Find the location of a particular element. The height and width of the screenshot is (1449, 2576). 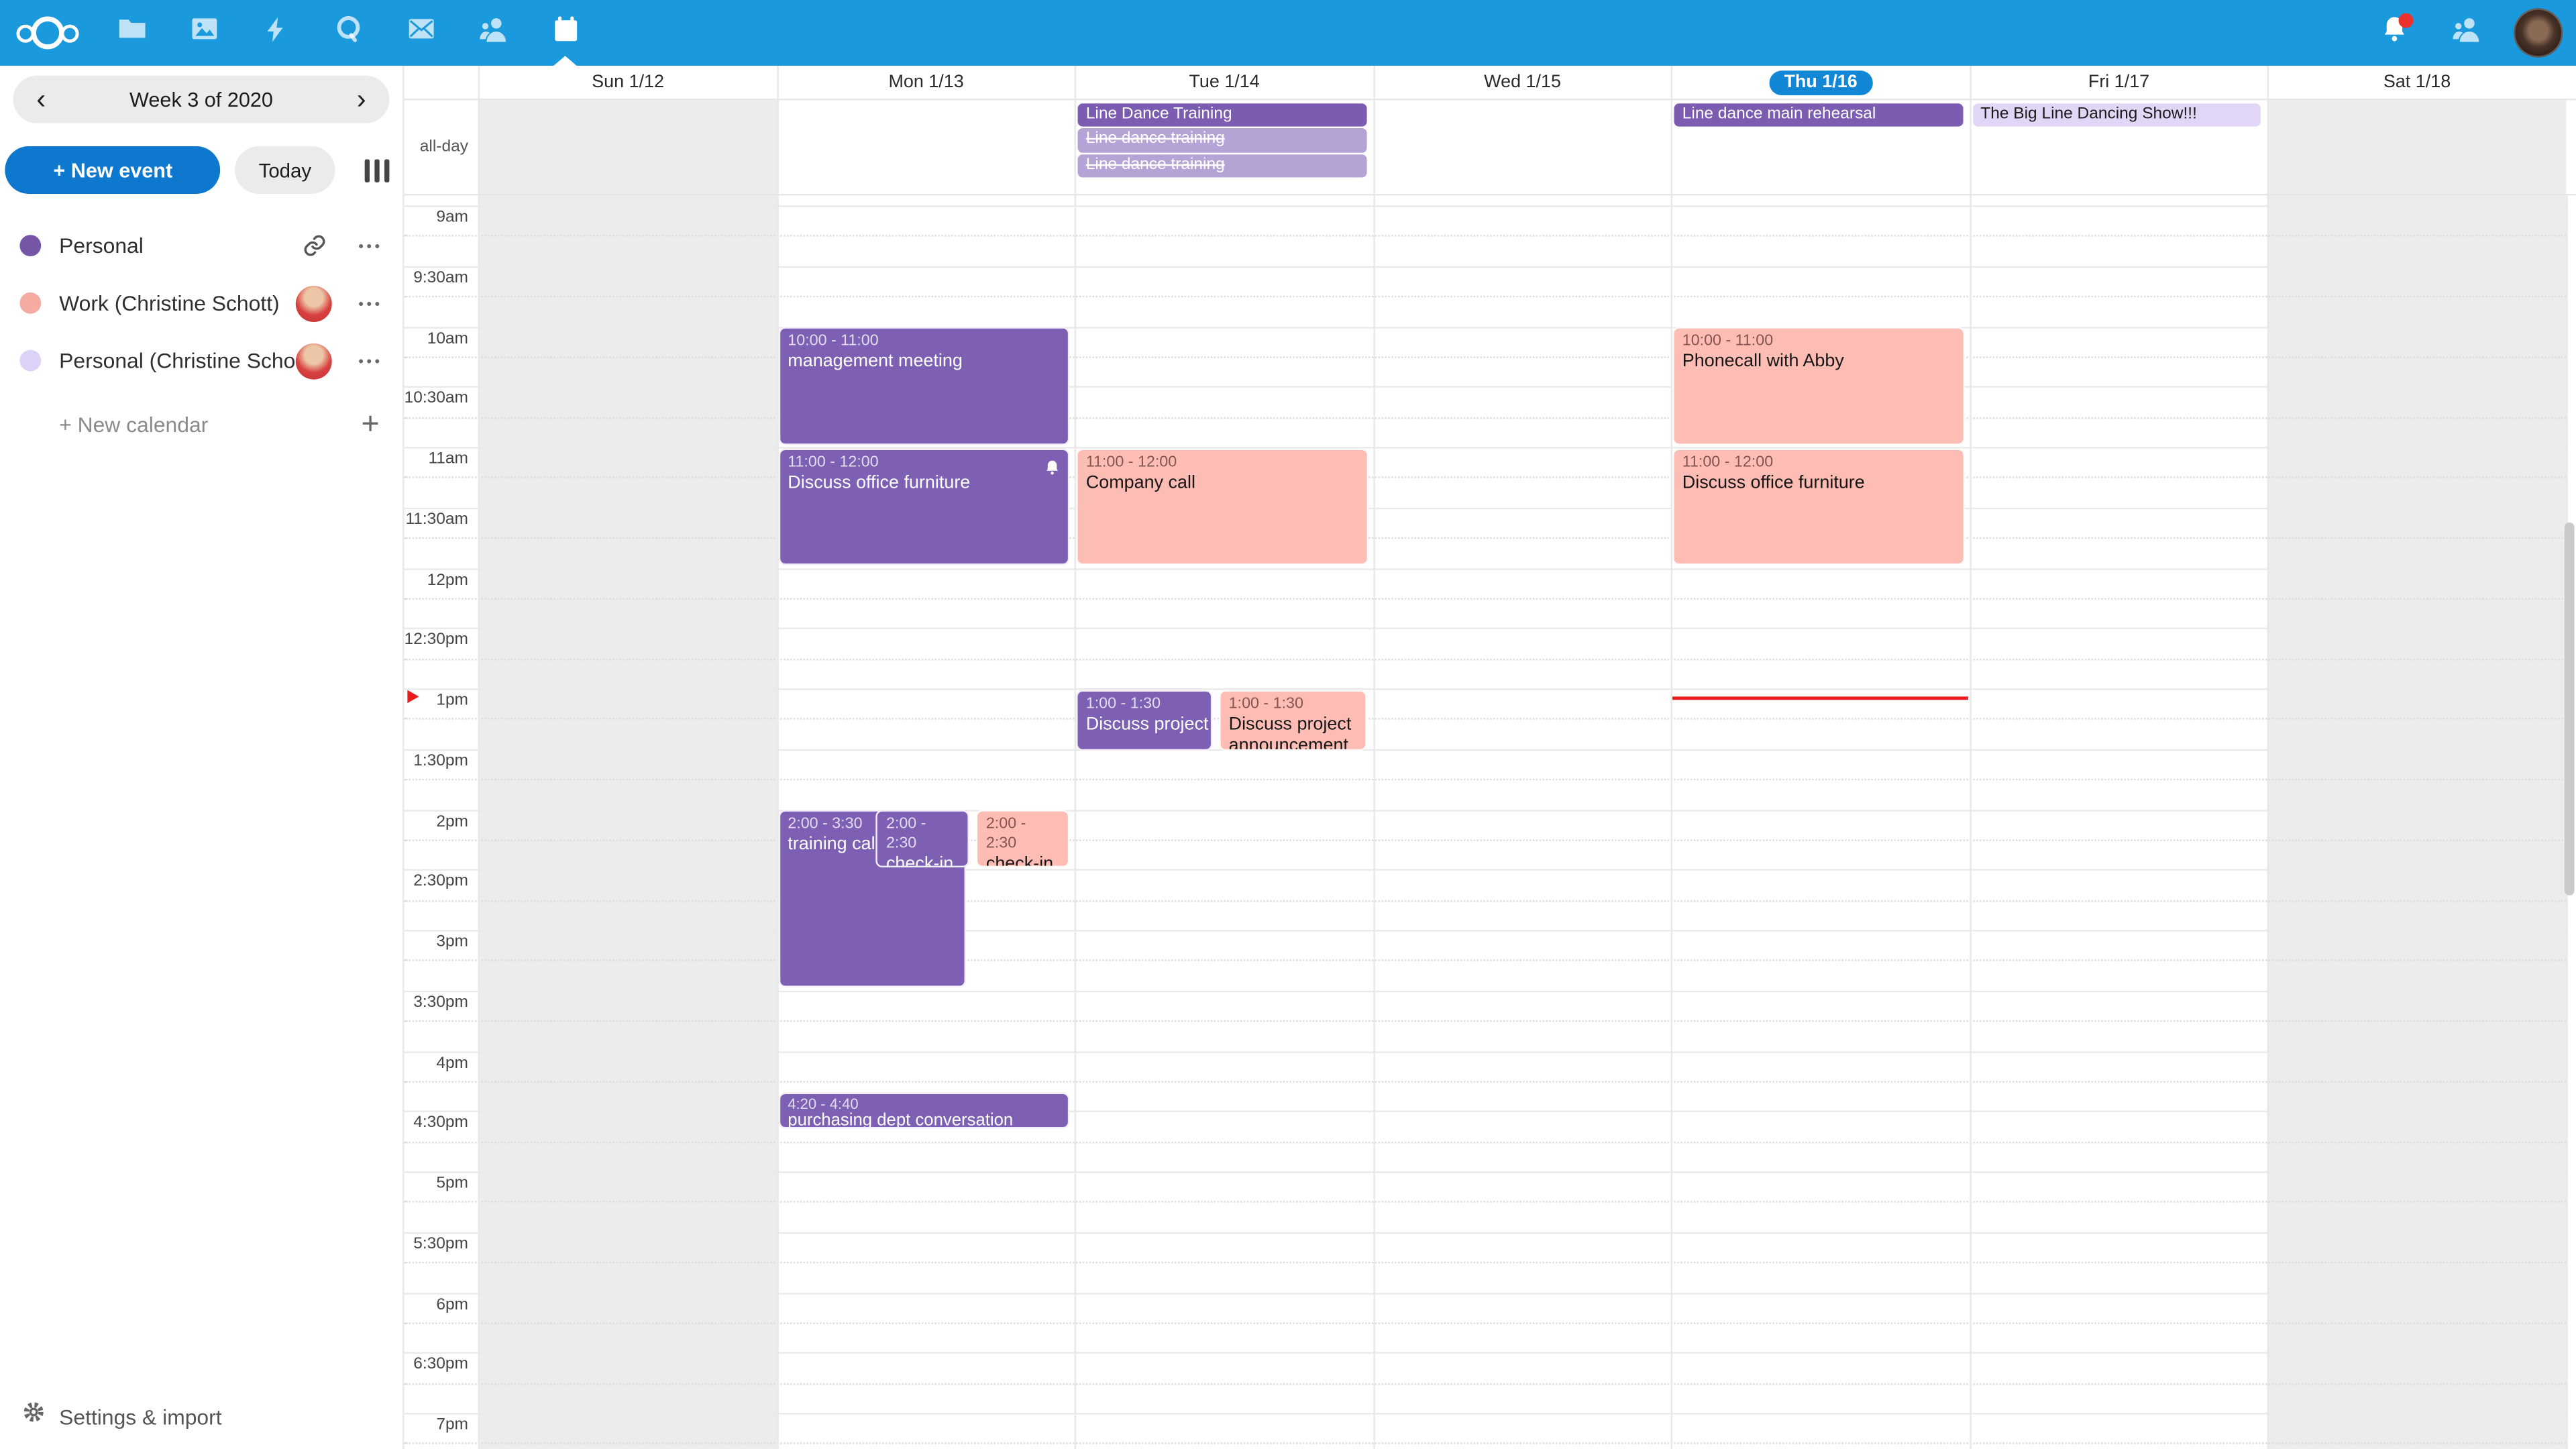

today-button: Today is located at coordinates (285, 170).